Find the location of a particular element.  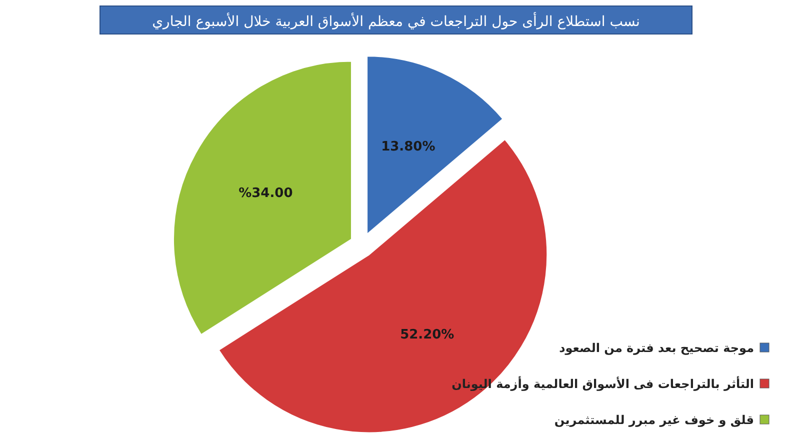

data-label: 13.80% is located at coordinates (408, 146).